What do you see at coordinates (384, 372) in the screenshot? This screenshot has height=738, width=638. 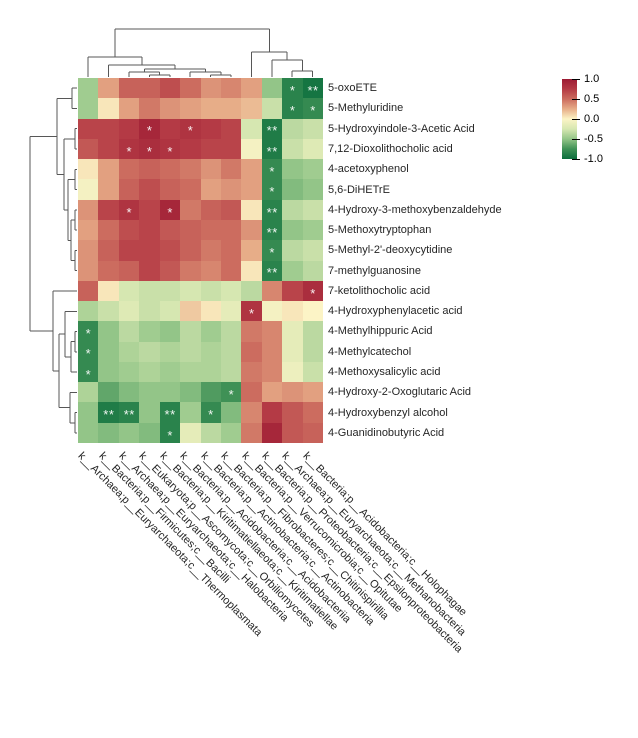 I see `row-label: 4-Methoxysalicylic acid` at bounding box center [384, 372].